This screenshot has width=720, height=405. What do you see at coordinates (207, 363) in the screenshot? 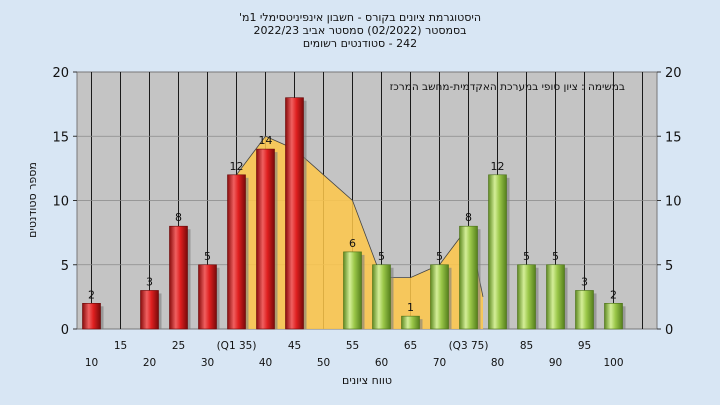
I see `x-tick-label-bottom: 30` at bounding box center [207, 363].